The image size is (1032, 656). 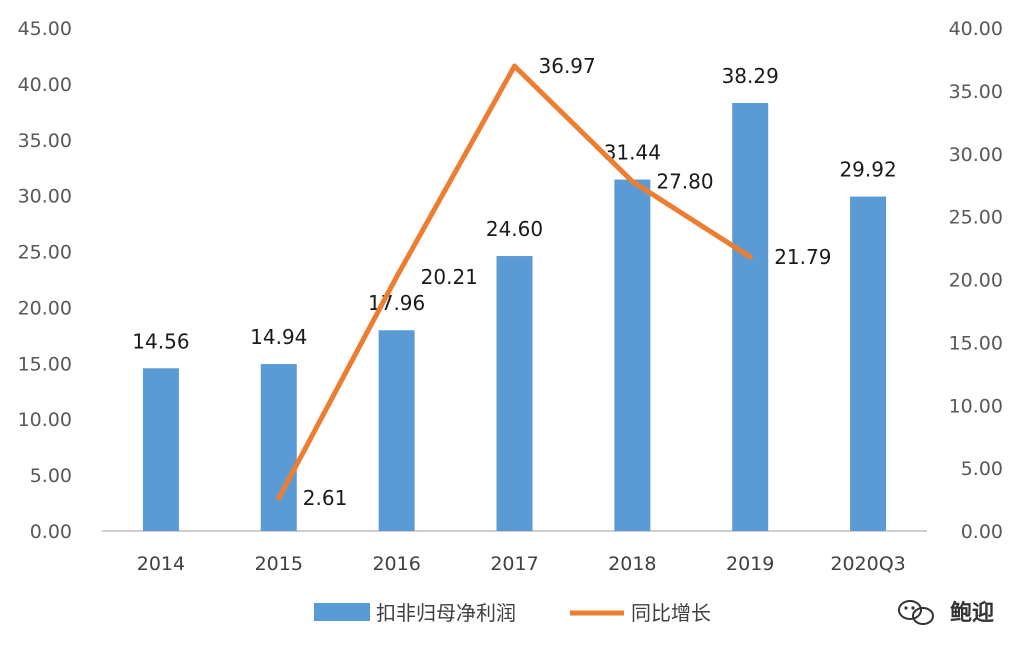 What do you see at coordinates (867, 170) in the screenshot?
I see `bar-data-label: 29.92` at bounding box center [867, 170].